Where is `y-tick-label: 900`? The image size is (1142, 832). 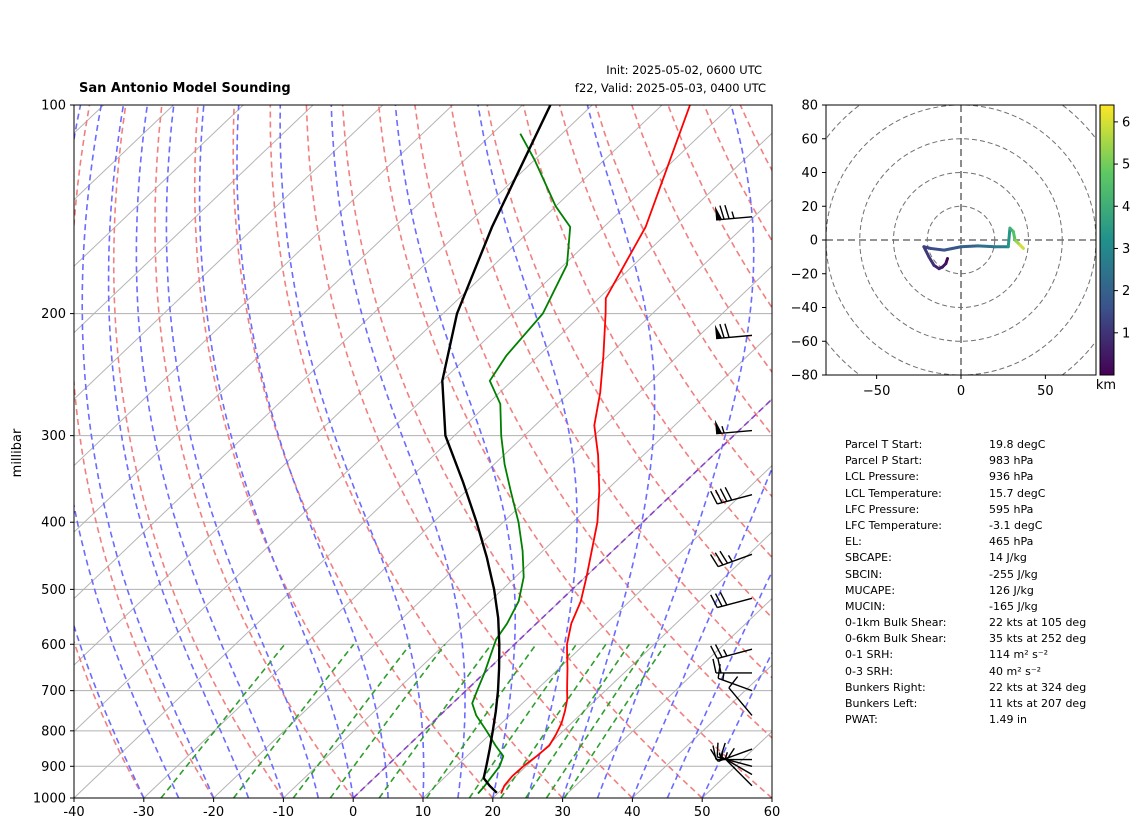 y-tick-label: 900 is located at coordinates (53, 767).